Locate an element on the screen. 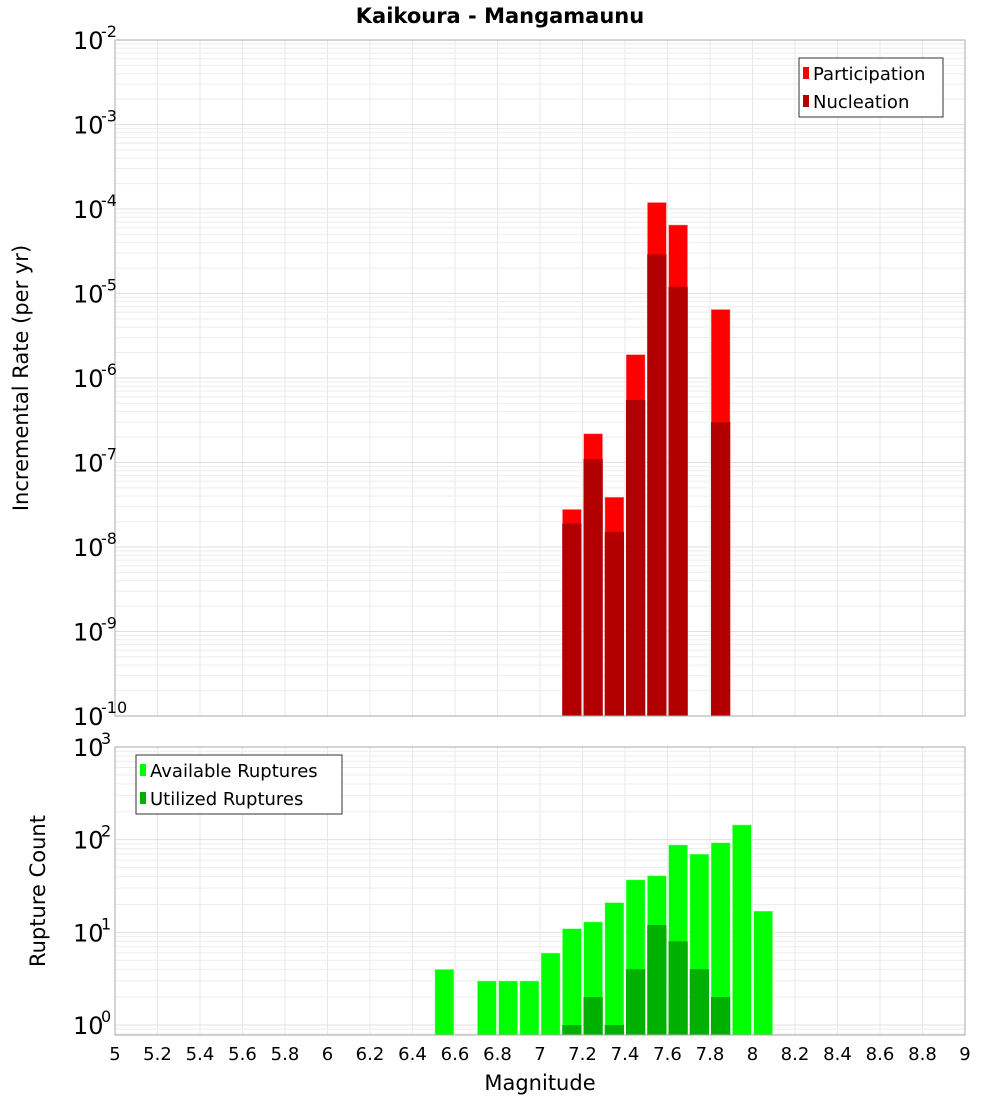  top-legend: Participation Nucleation is located at coordinates (871, 87).